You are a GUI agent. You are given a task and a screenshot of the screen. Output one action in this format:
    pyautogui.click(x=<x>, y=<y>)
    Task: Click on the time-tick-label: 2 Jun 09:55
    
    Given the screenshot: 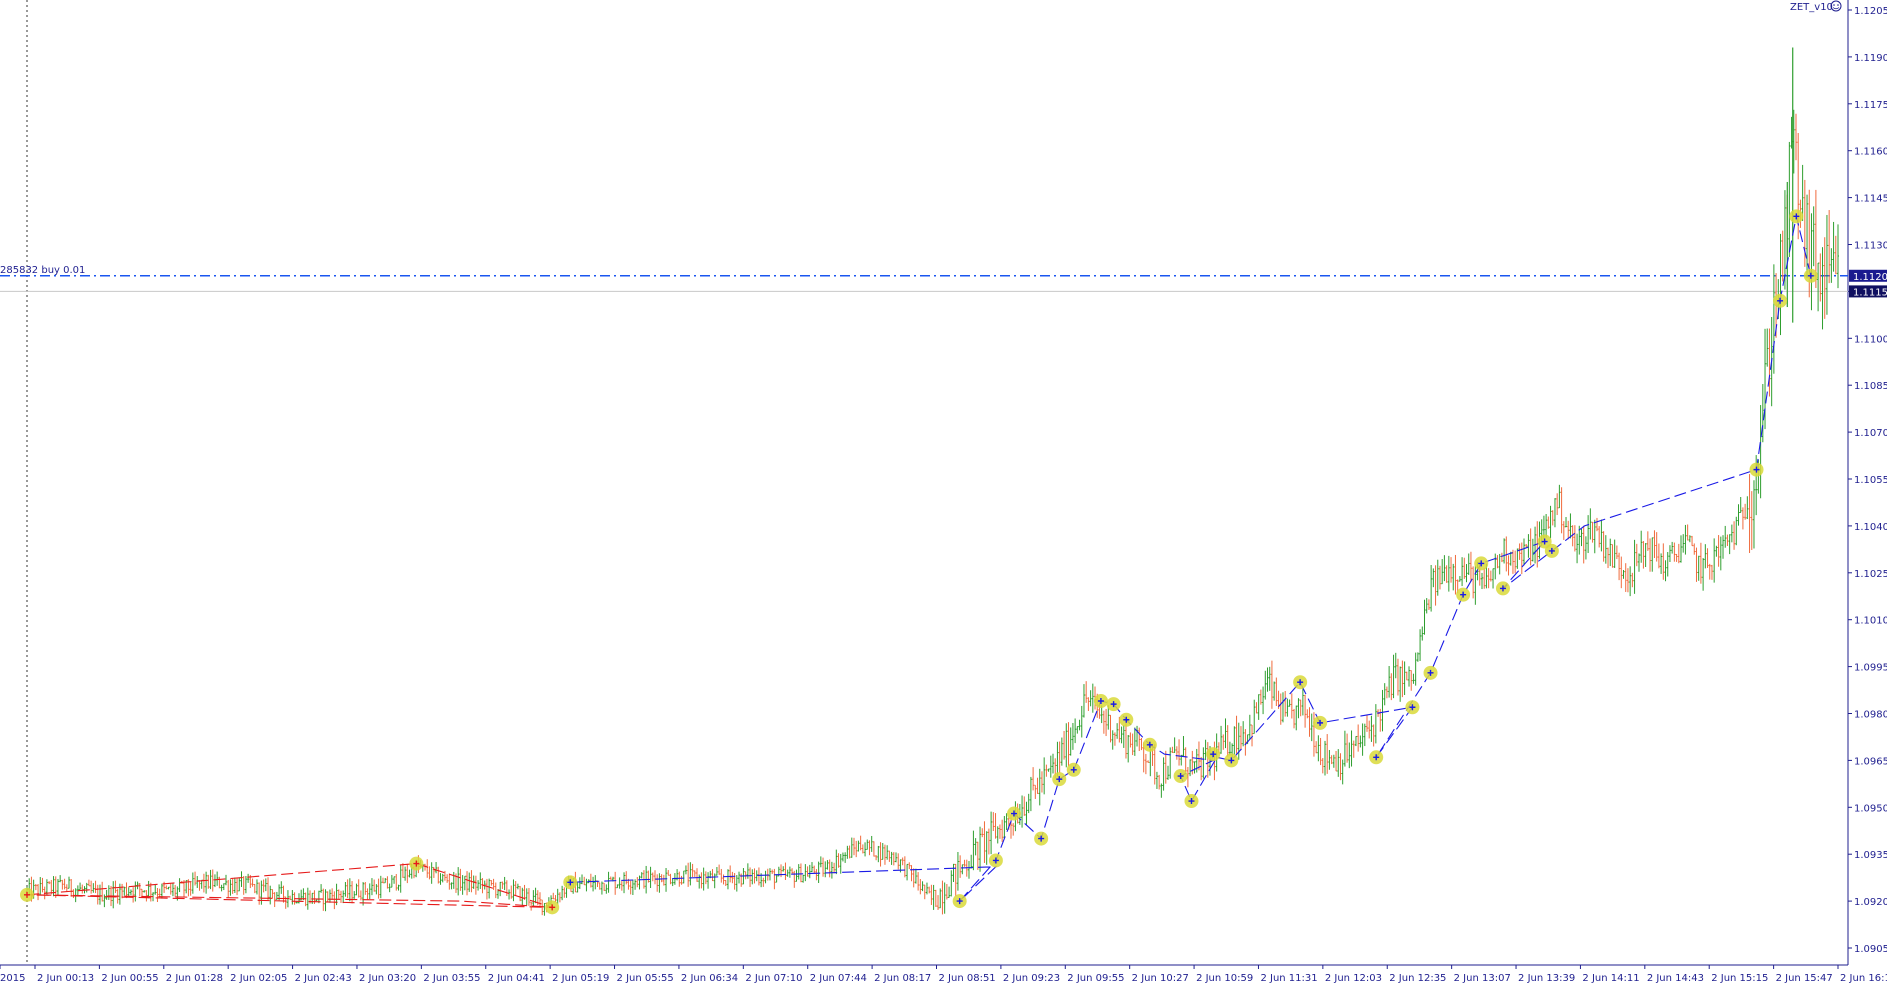 What is the action you would take?
    pyautogui.click(x=1095, y=978)
    